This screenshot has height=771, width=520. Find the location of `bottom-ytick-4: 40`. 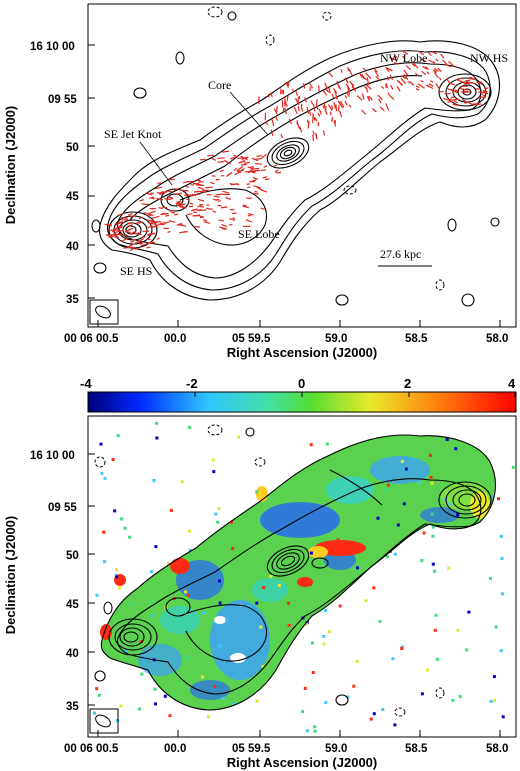

bottom-ytick-4: 40 is located at coordinates (72, 654).